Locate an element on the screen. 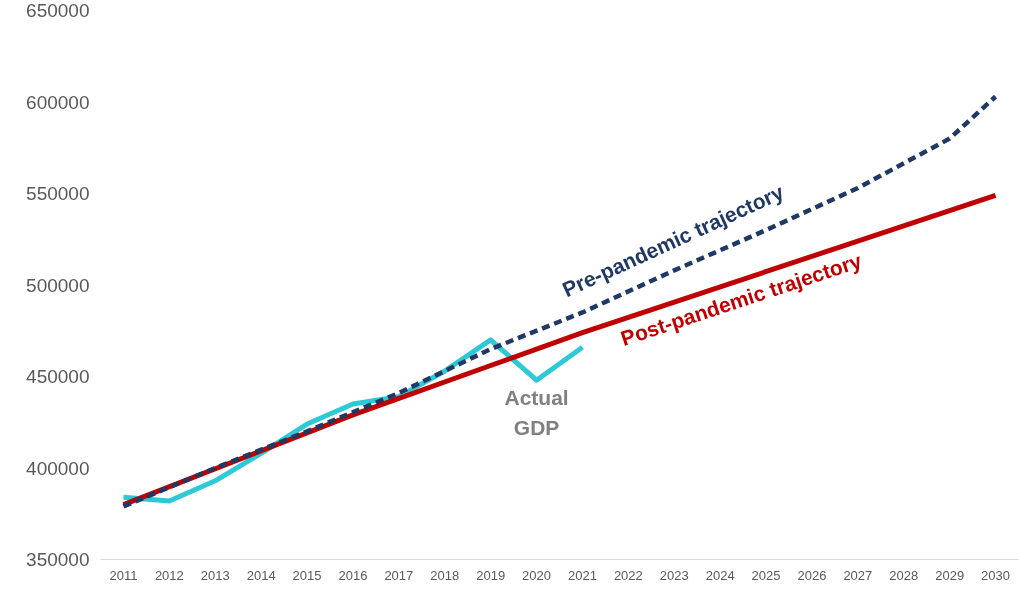 The image size is (1022, 589). x-tick-label: 2019 is located at coordinates (491, 575).